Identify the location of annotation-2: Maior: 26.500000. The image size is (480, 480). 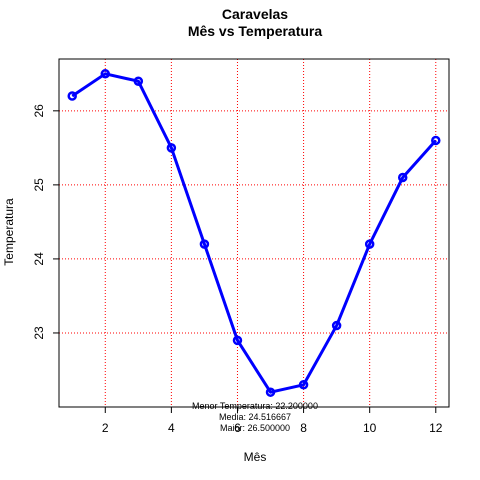
(255, 428).